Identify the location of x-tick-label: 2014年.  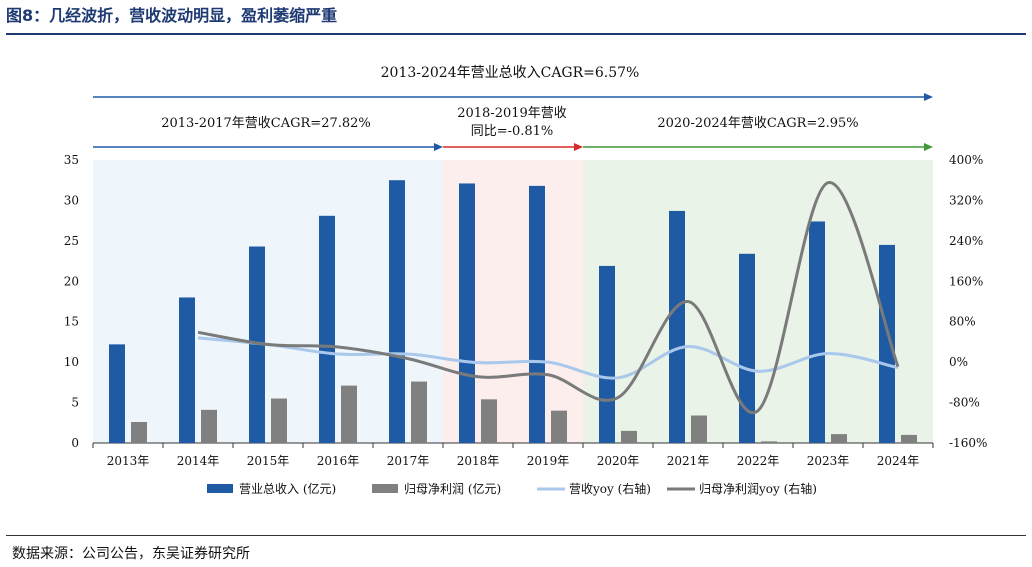
(198, 461).